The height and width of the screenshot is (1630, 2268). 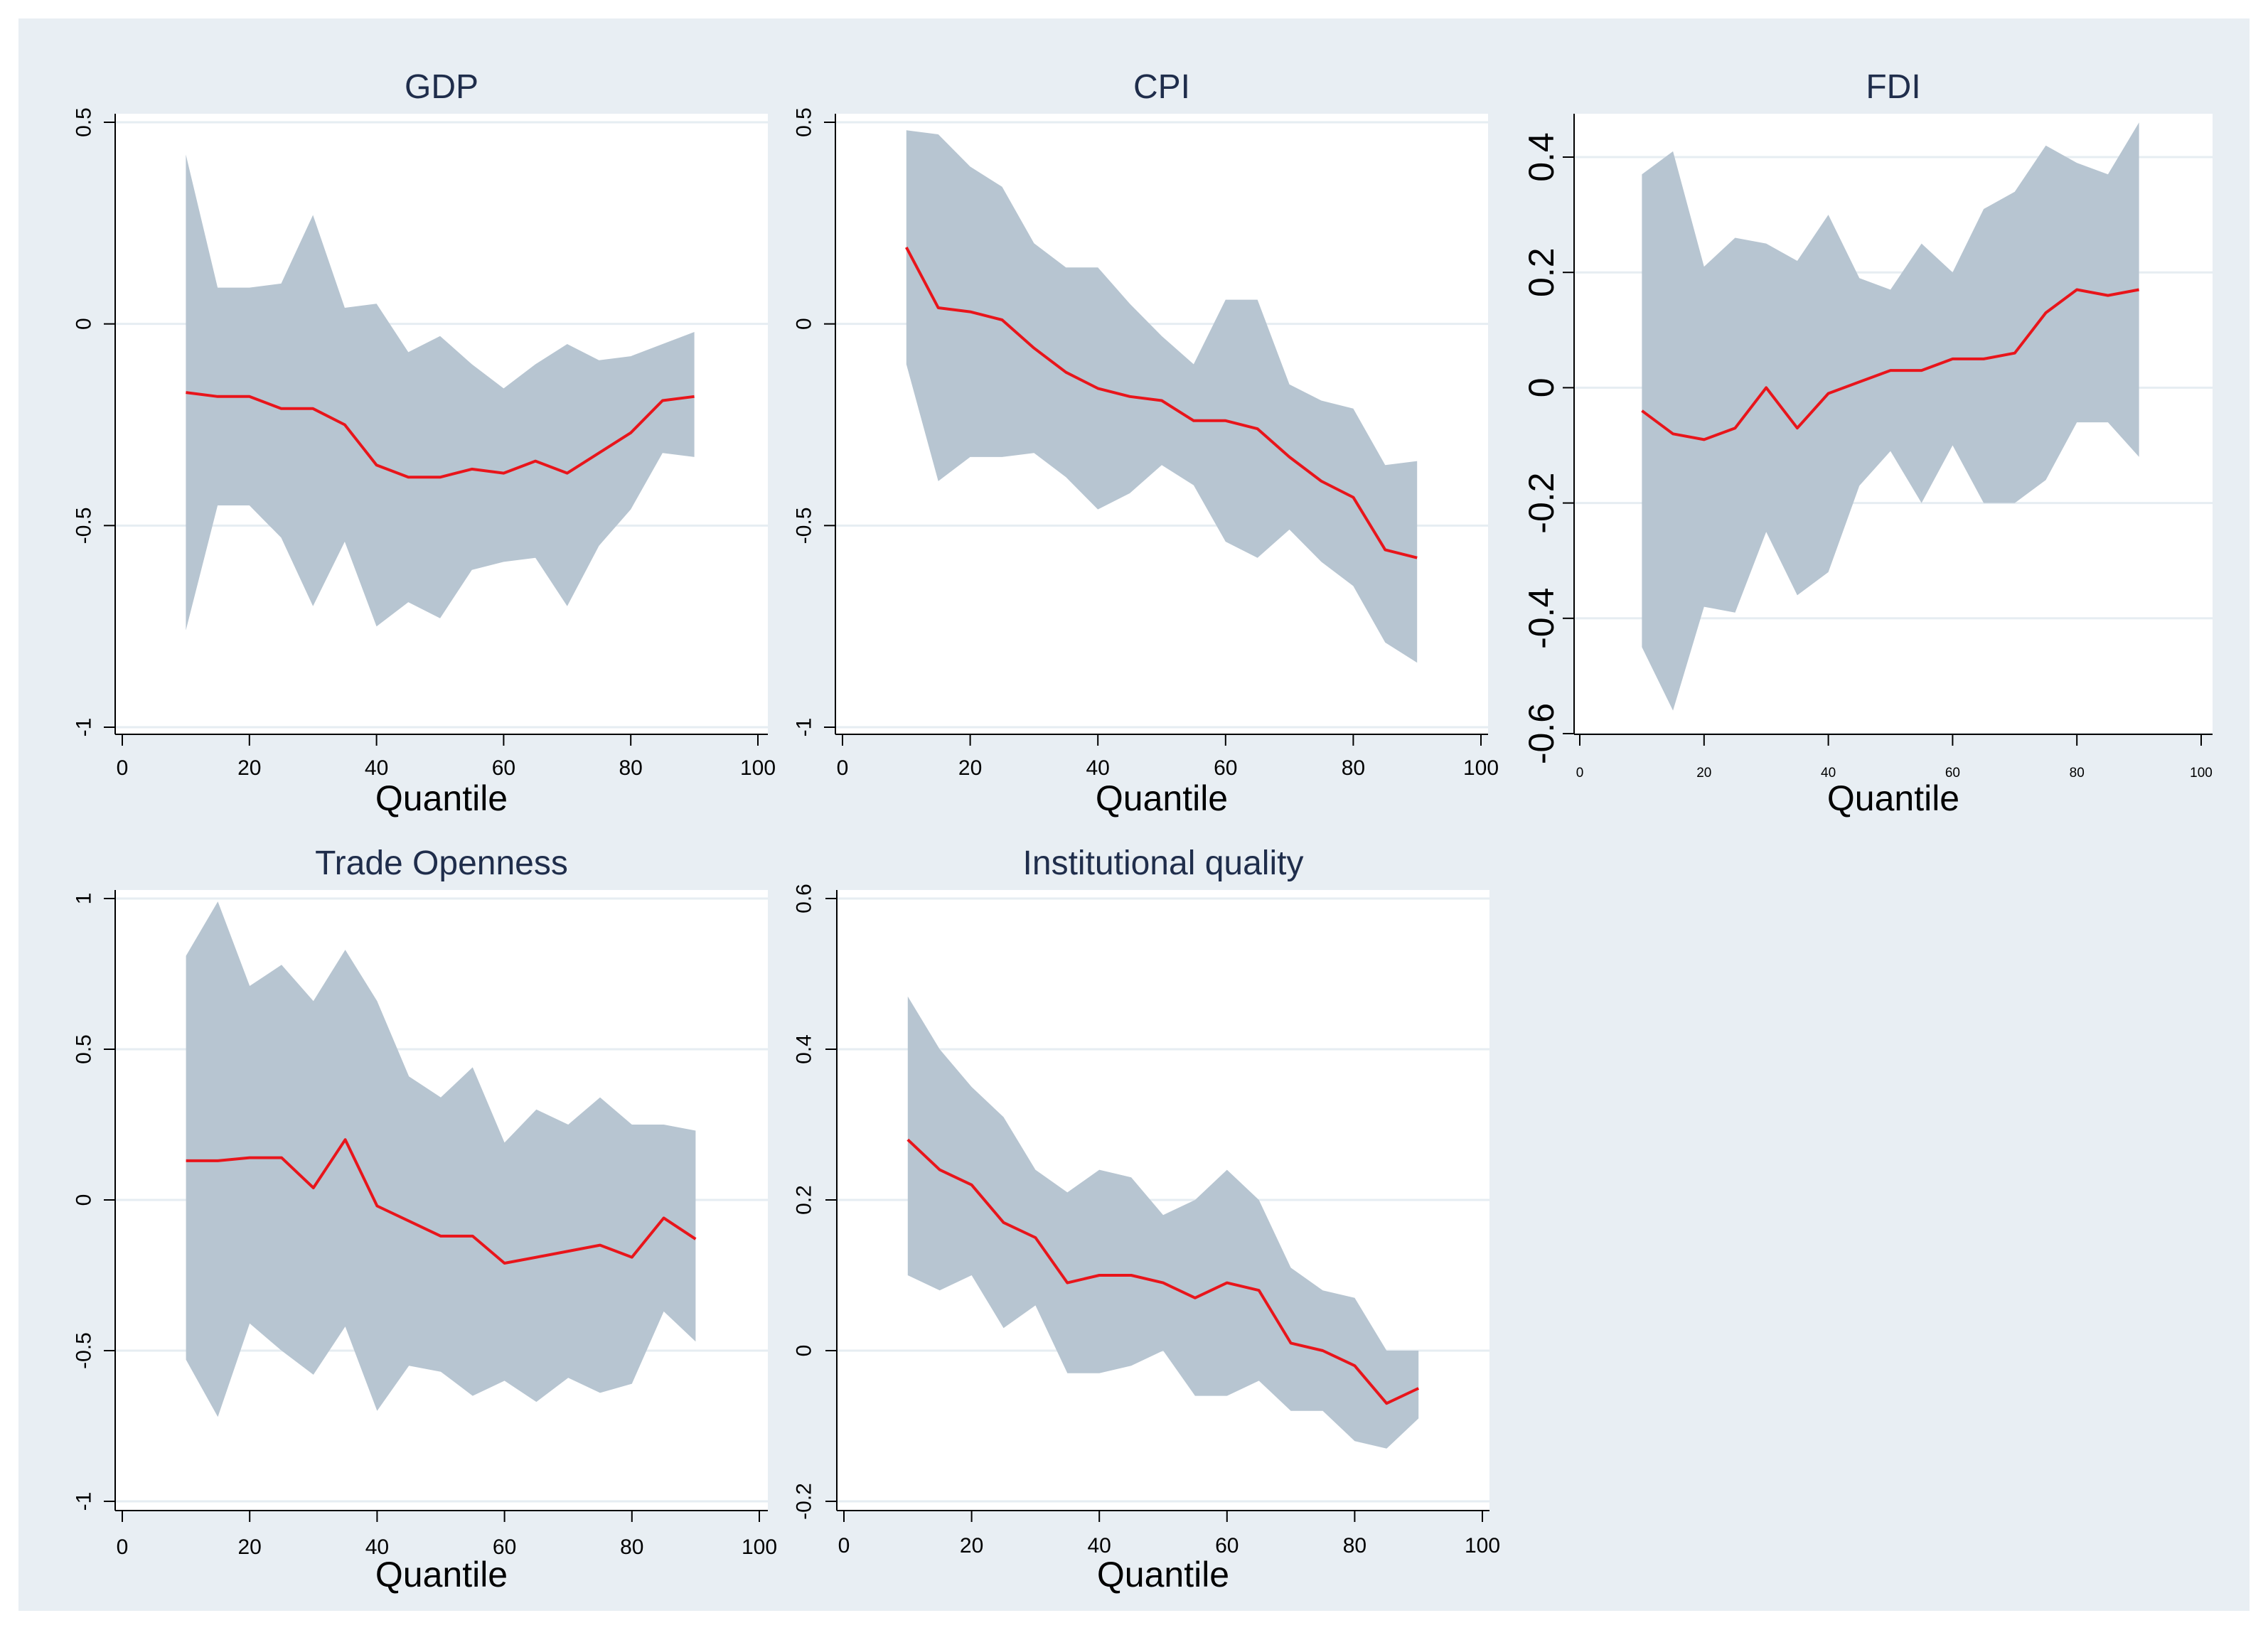 I want to click on chart-title: Trade Openness, so click(x=441, y=863).